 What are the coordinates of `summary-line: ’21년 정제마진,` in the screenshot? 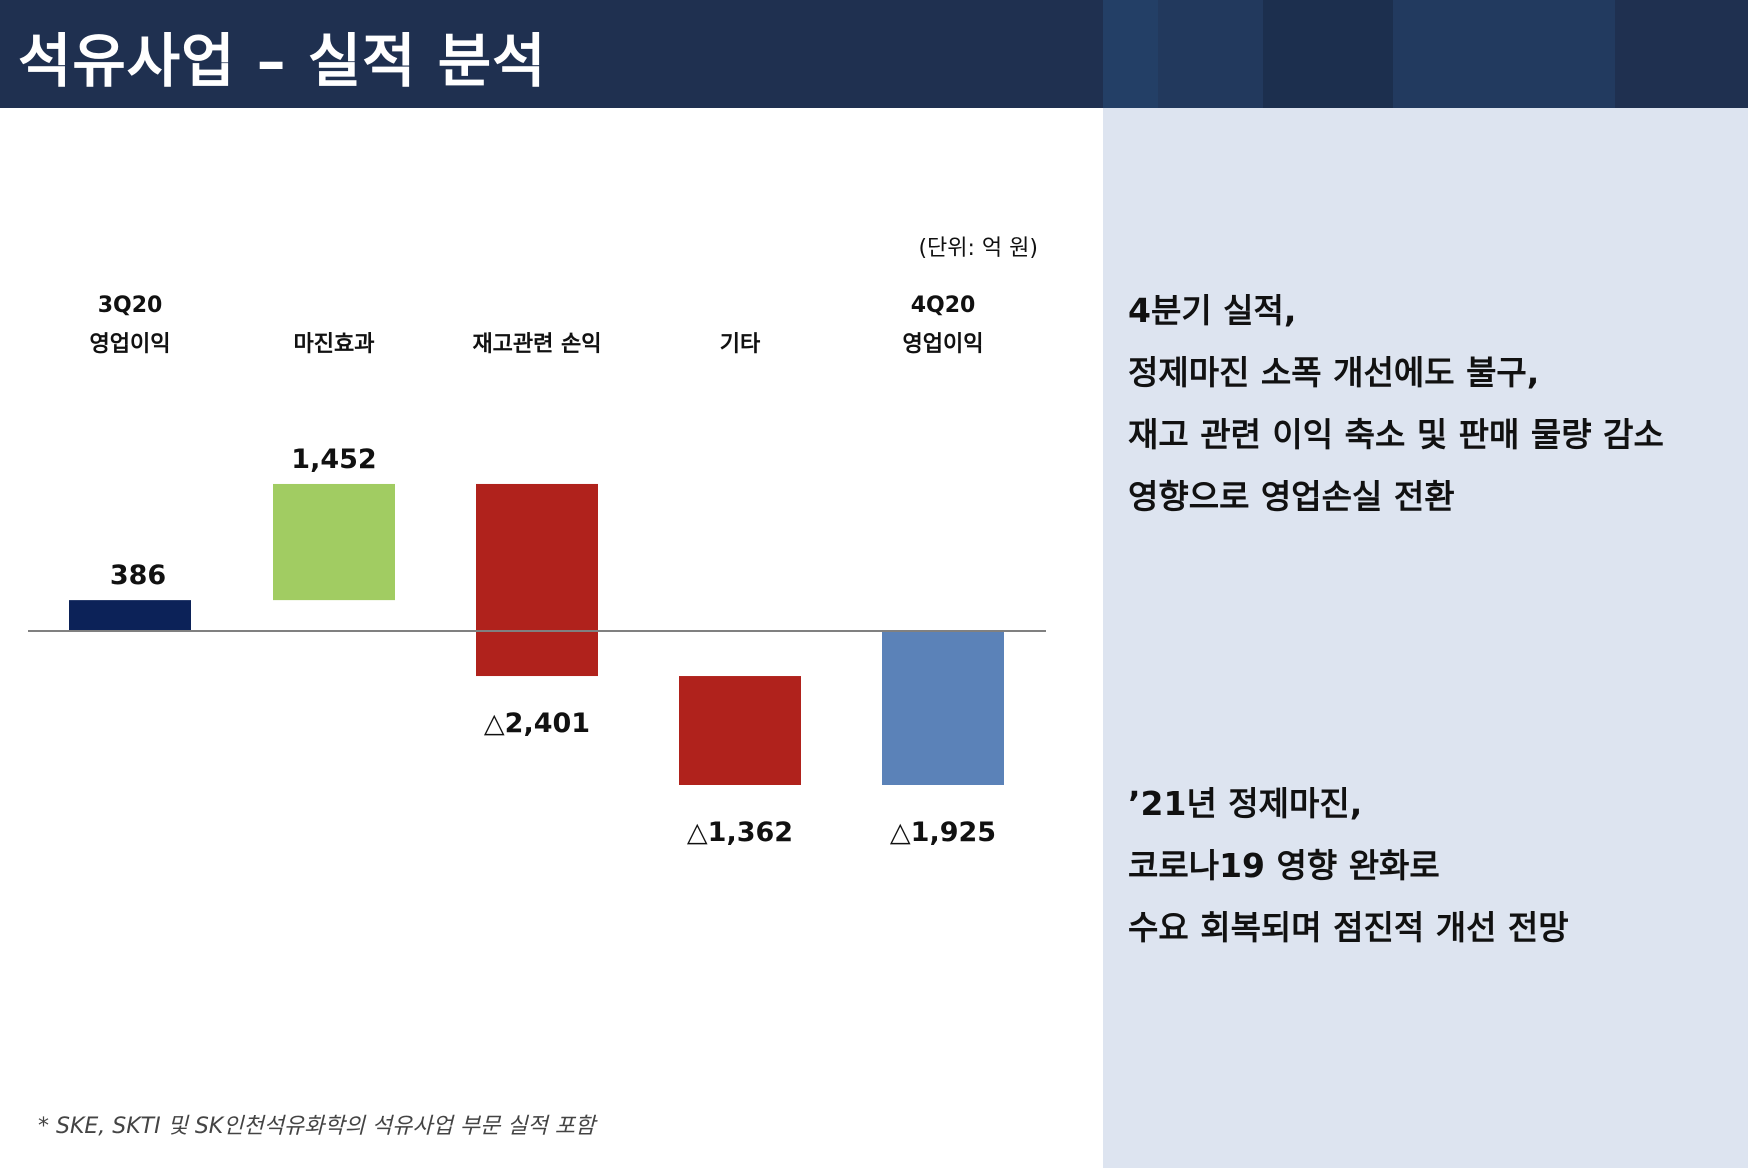 It's located at (1245, 803).